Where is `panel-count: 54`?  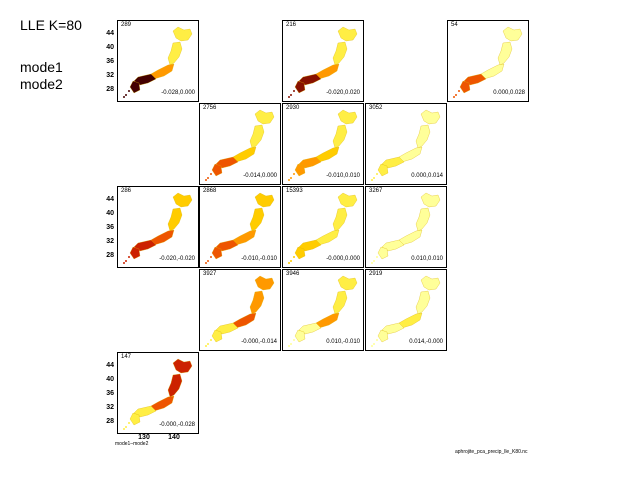 panel-count: 54 is located at coordinates (454, 25).